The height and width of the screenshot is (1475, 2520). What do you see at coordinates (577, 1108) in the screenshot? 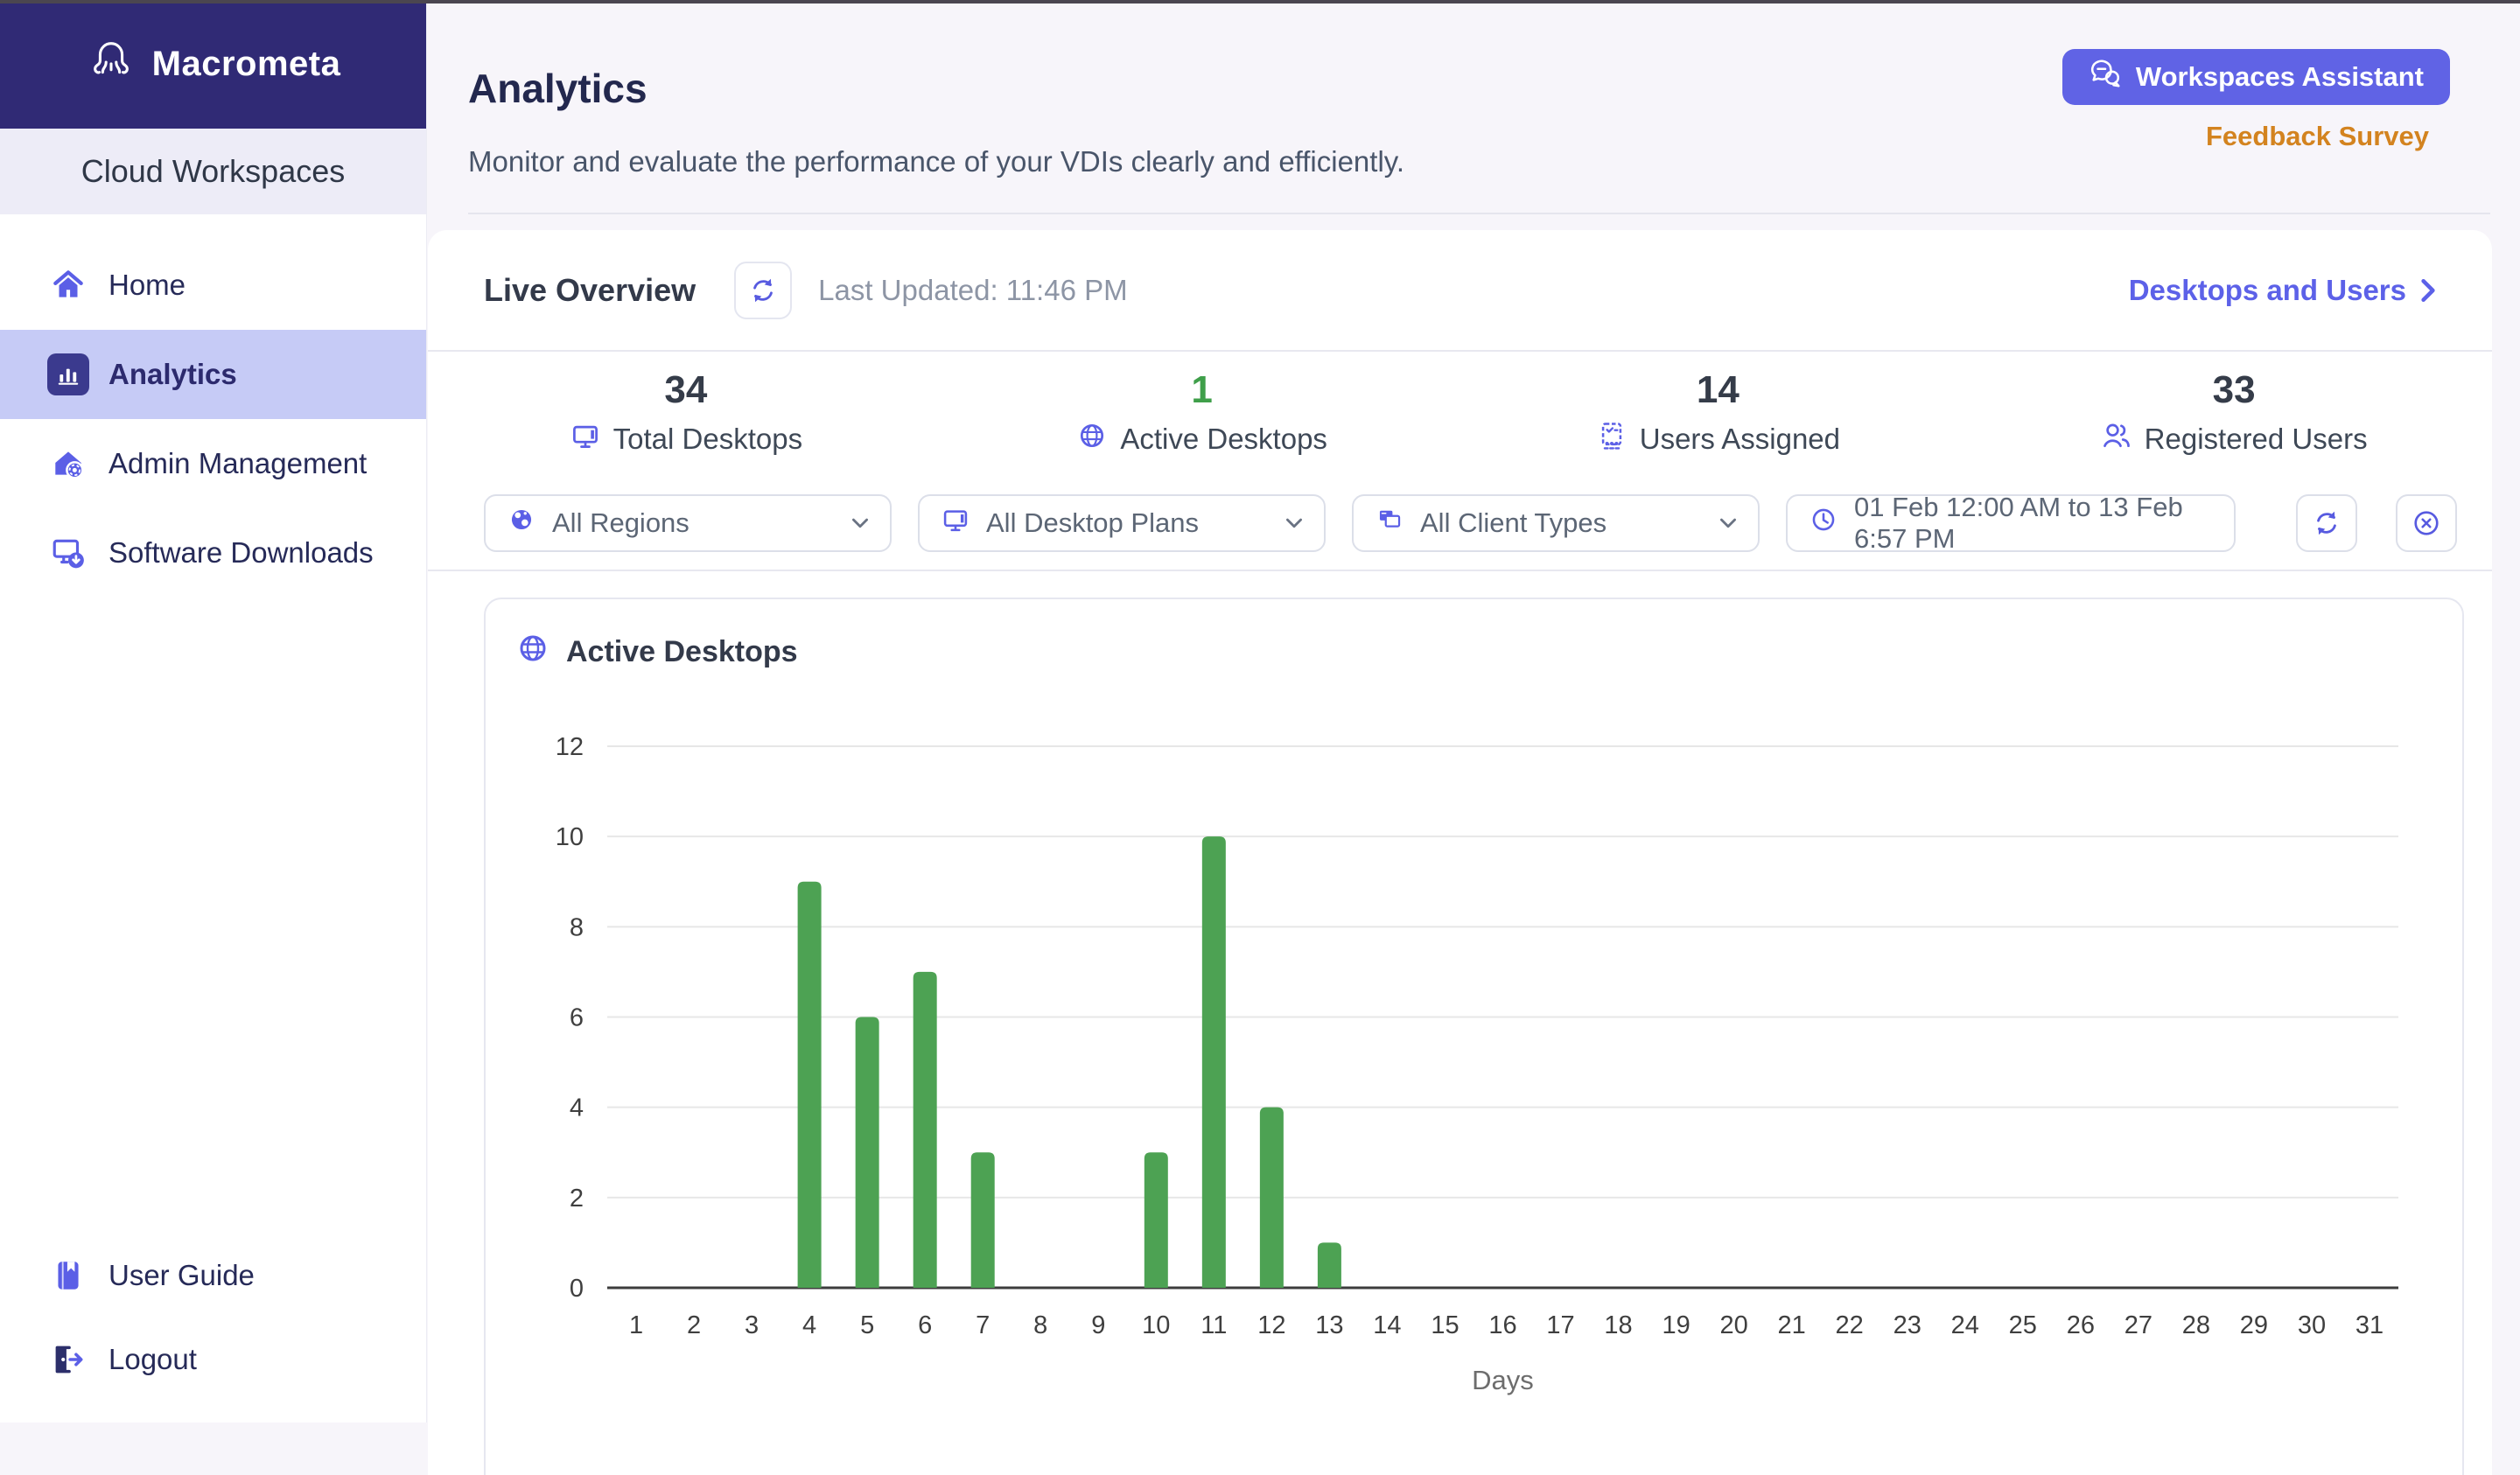
I see `y-tick-label: 4` at bounding box center [577, 1108].